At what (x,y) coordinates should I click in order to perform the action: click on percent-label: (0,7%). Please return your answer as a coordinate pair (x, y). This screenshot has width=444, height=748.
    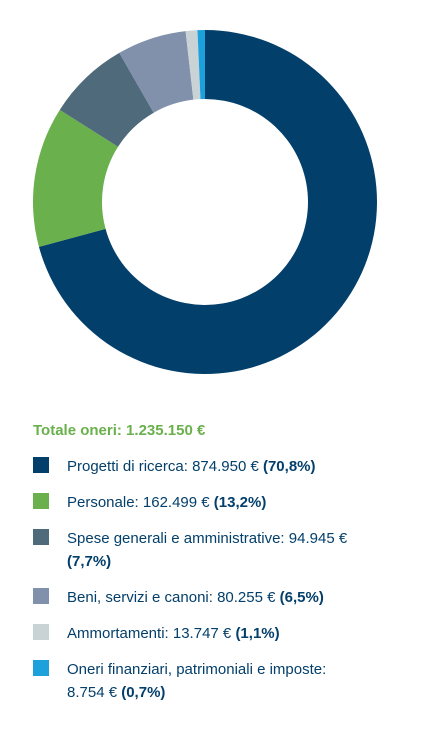
    Looking at the image, I should click on (143, 692).